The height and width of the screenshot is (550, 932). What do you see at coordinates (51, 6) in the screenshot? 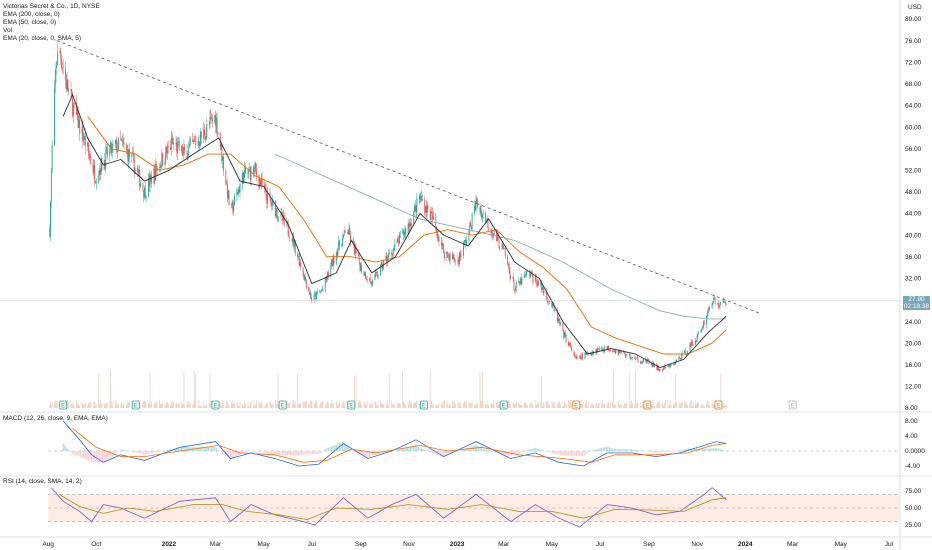
I see `chart-title: Victorias Secret & Co., 1D, NYSE` at bounding box center [51, 6].